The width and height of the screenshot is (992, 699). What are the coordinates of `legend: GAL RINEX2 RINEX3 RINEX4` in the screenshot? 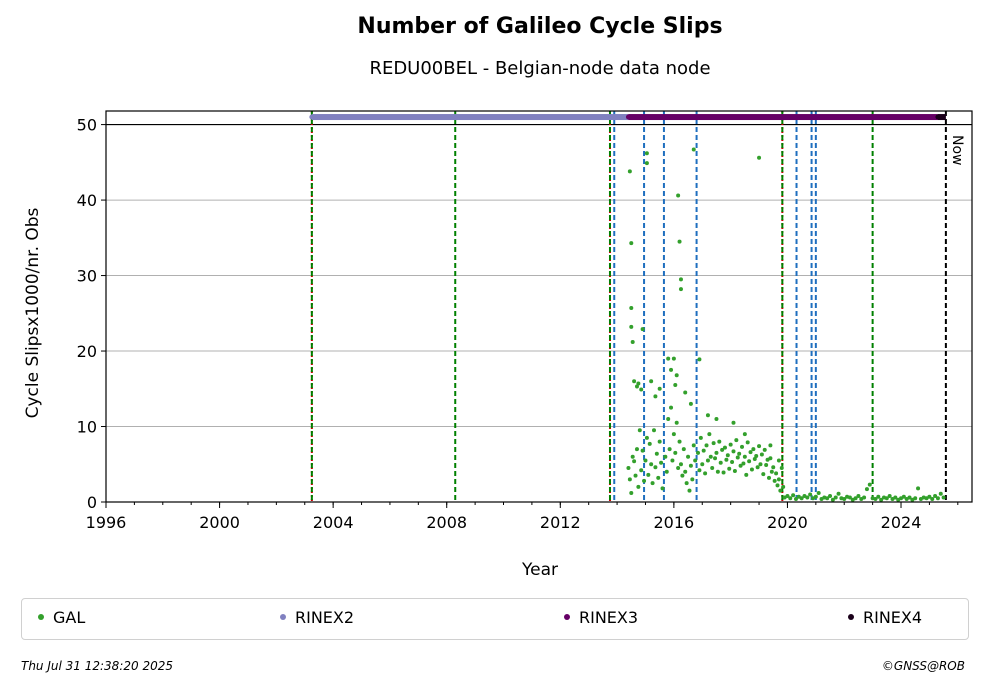 It's located at (495, 619).